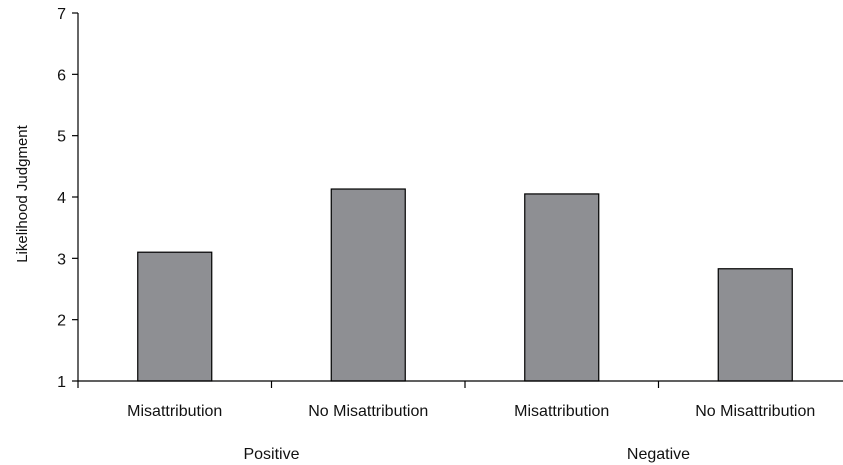 This screenshot has height=465, width=843. I want to click on y-tick-label: 4, so click(61, 198).